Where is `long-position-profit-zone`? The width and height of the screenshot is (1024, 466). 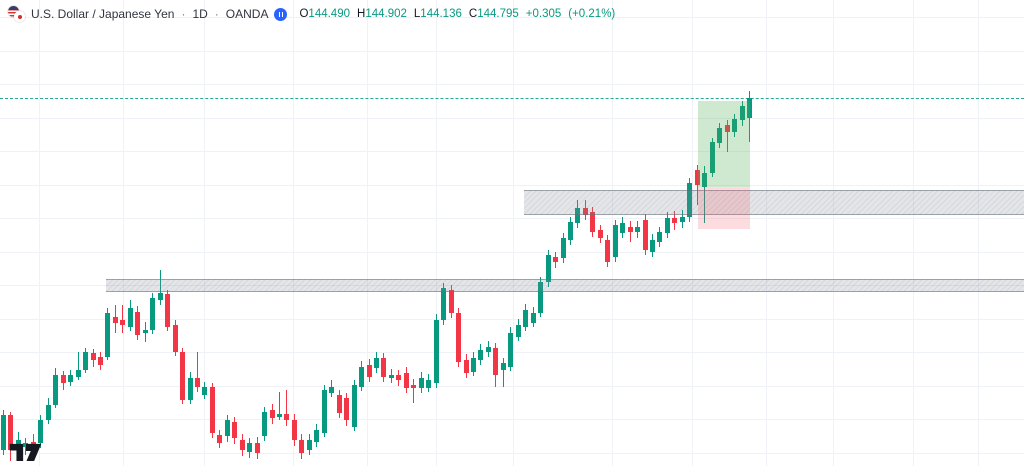 long-position-profit-zone is located at coordinates (724, 144).